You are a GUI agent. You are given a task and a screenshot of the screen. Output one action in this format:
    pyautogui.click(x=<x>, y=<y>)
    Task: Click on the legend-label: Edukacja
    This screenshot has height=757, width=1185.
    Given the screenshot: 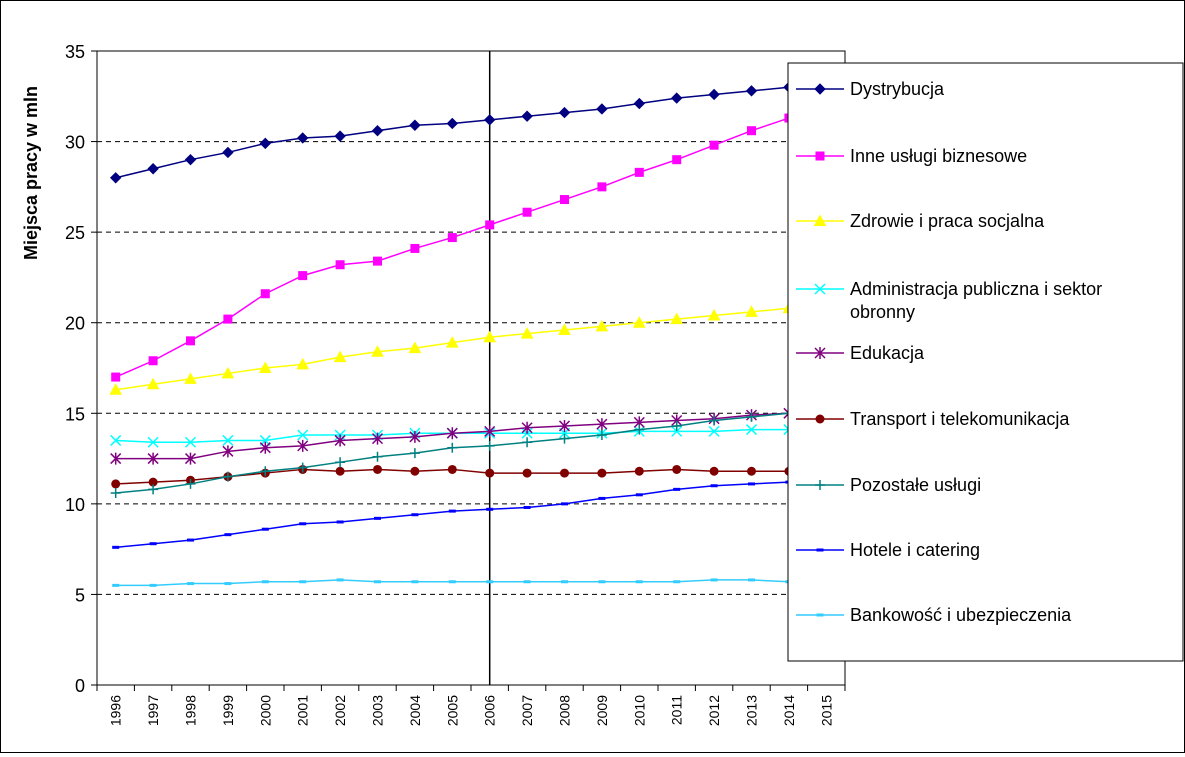 What is the action you would take?
    pyautogui.click(x=887, y=353)
    